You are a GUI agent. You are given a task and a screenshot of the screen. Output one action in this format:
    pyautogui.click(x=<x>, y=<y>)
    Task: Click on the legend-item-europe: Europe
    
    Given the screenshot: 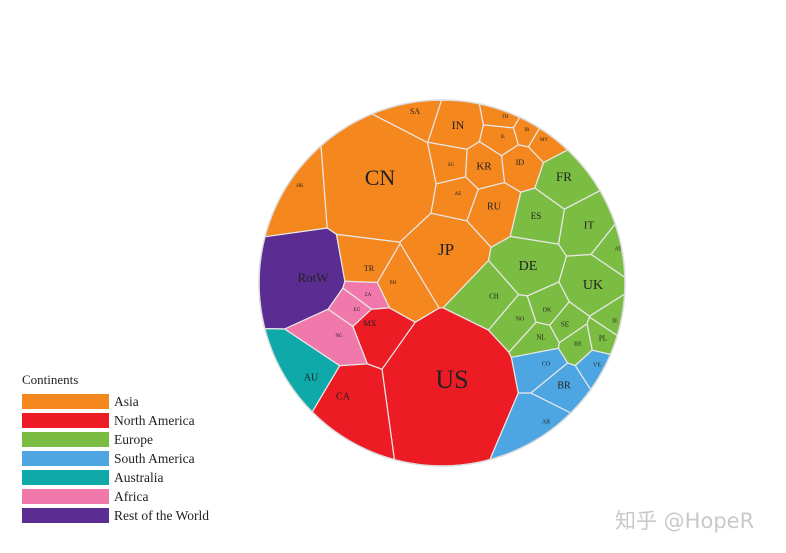 What is the action you would take?
    pyautogui.click(x=115, y=439)
    